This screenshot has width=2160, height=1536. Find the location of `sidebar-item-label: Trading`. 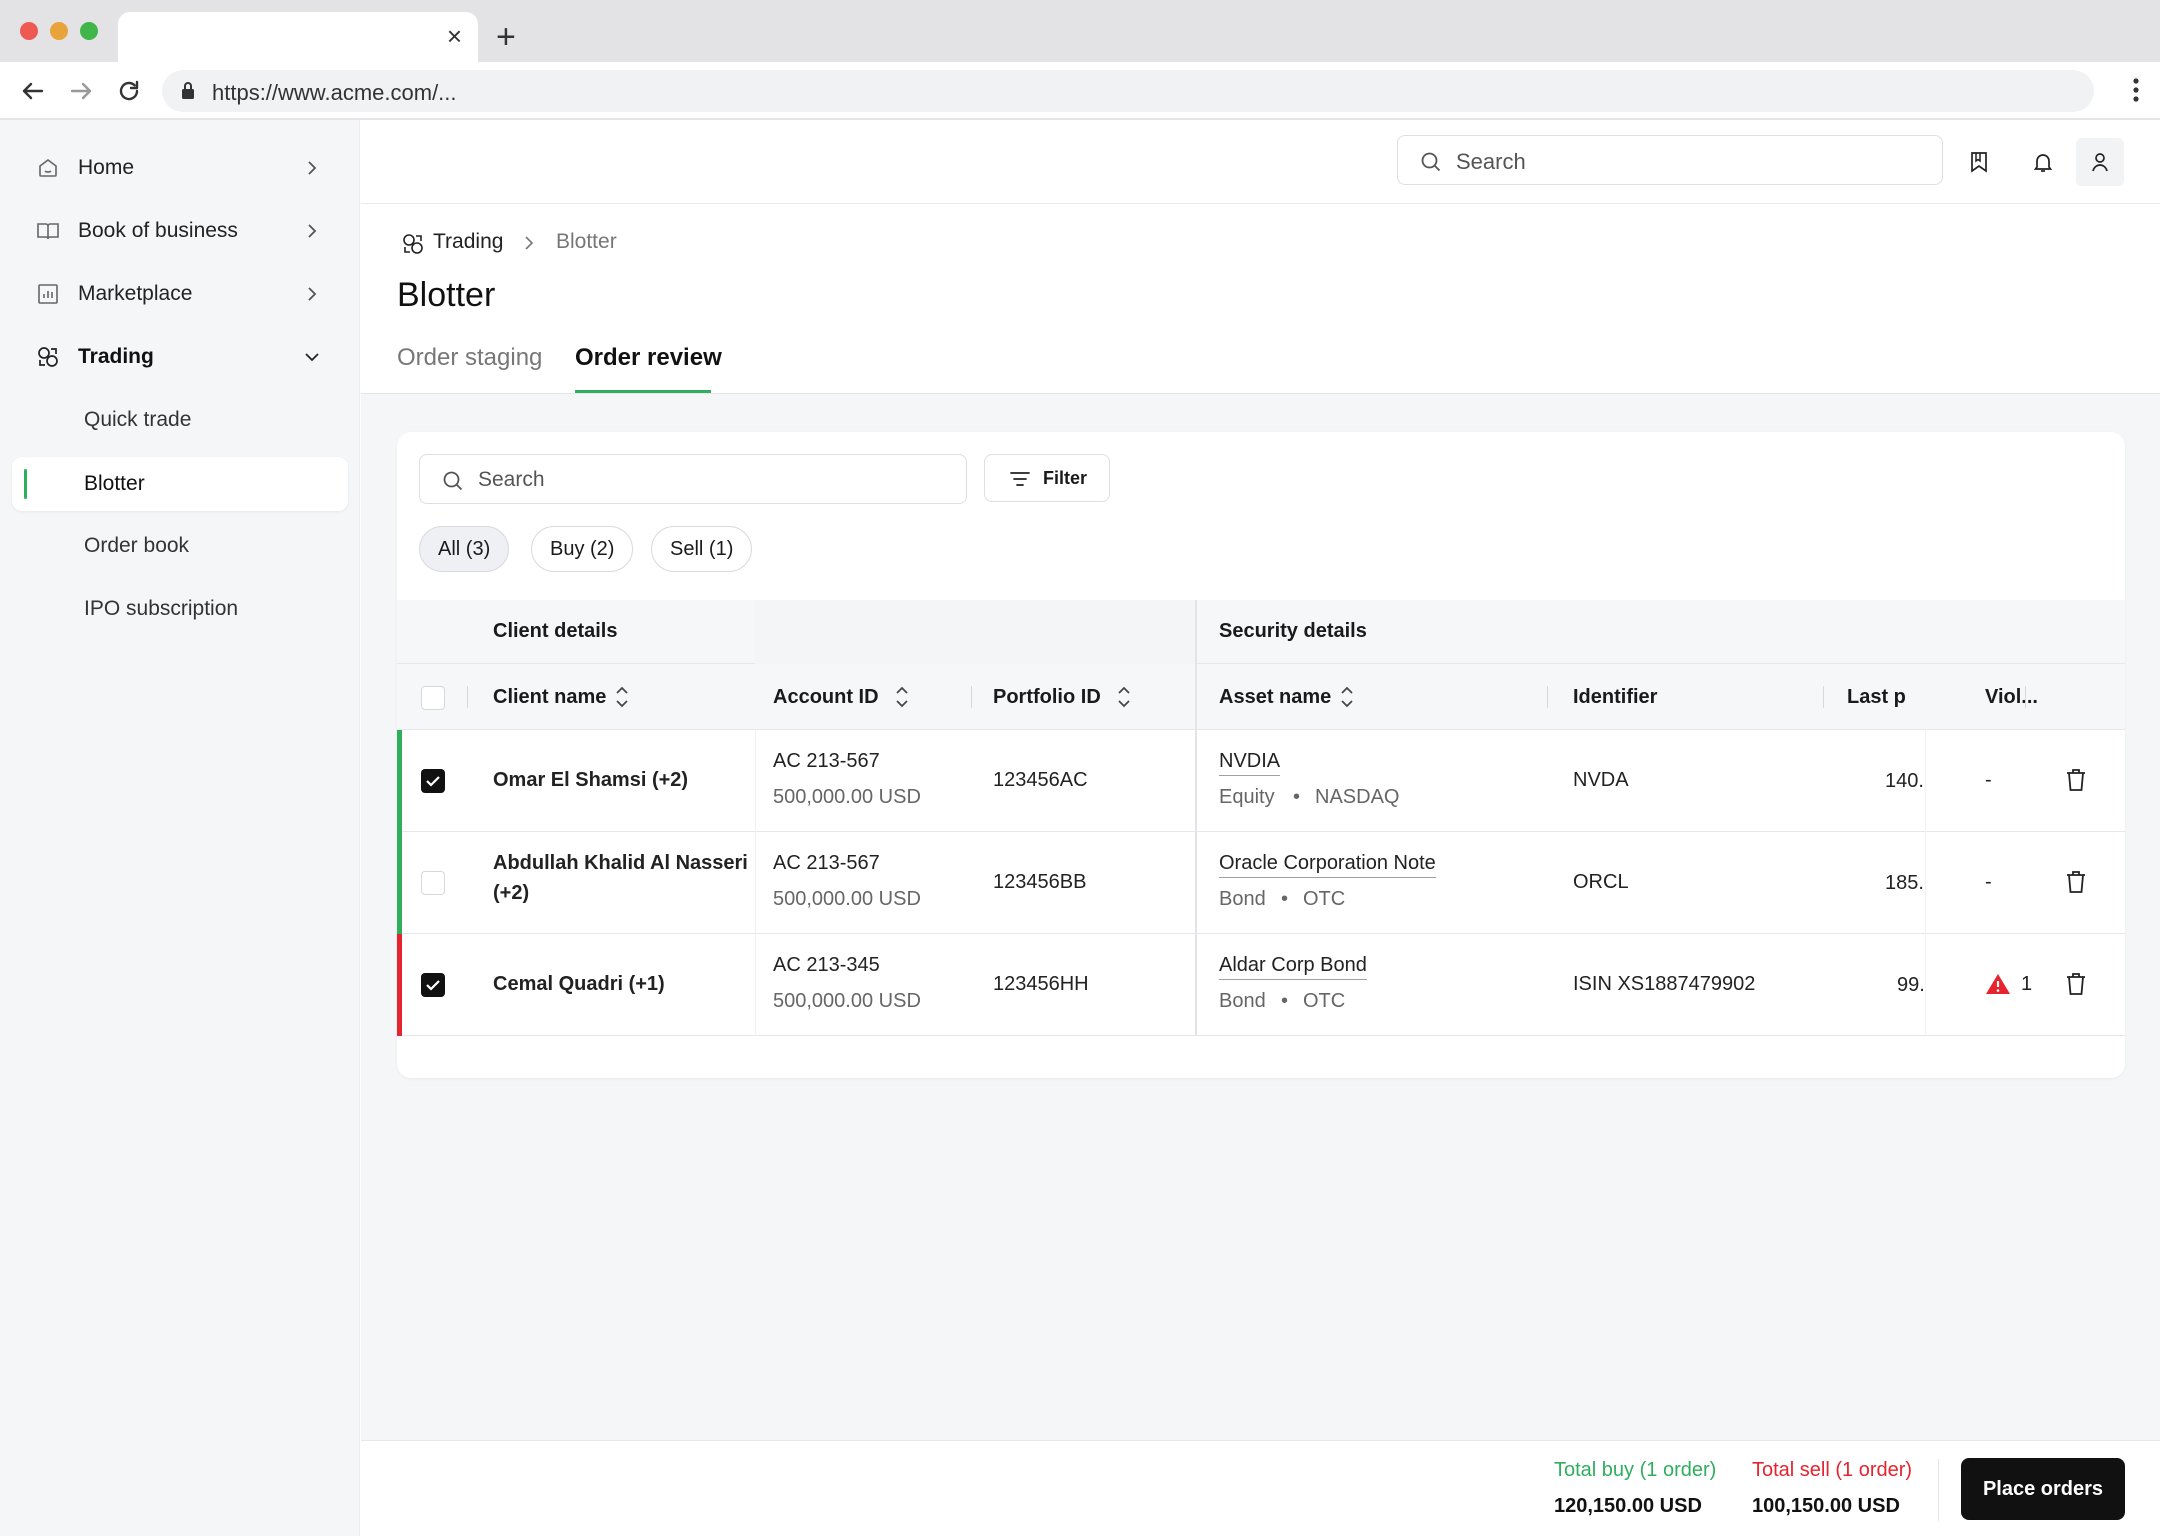

sidebar-item-label: Trading is located at coordinates (116, 356).